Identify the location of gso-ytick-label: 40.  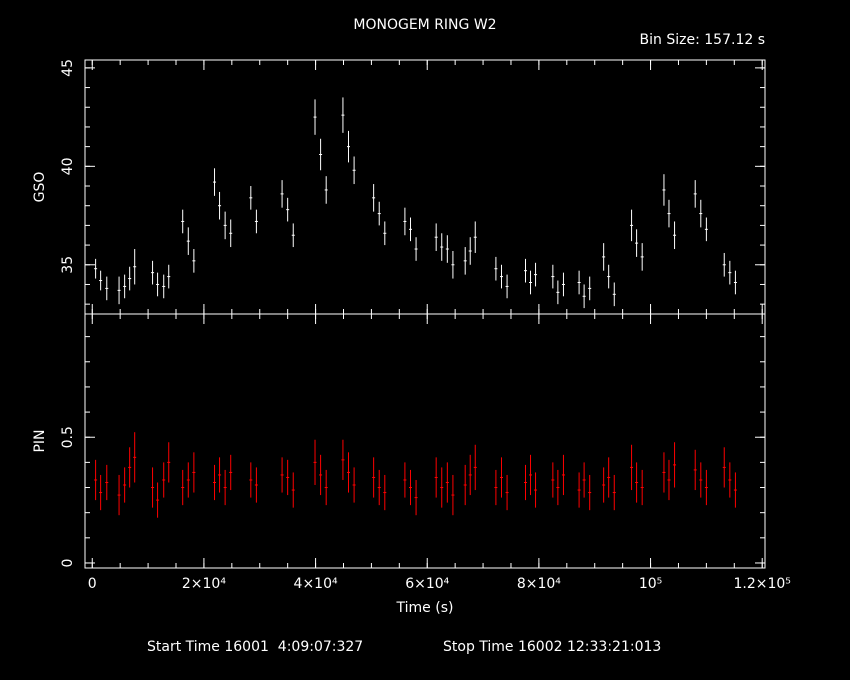
(68, 166).